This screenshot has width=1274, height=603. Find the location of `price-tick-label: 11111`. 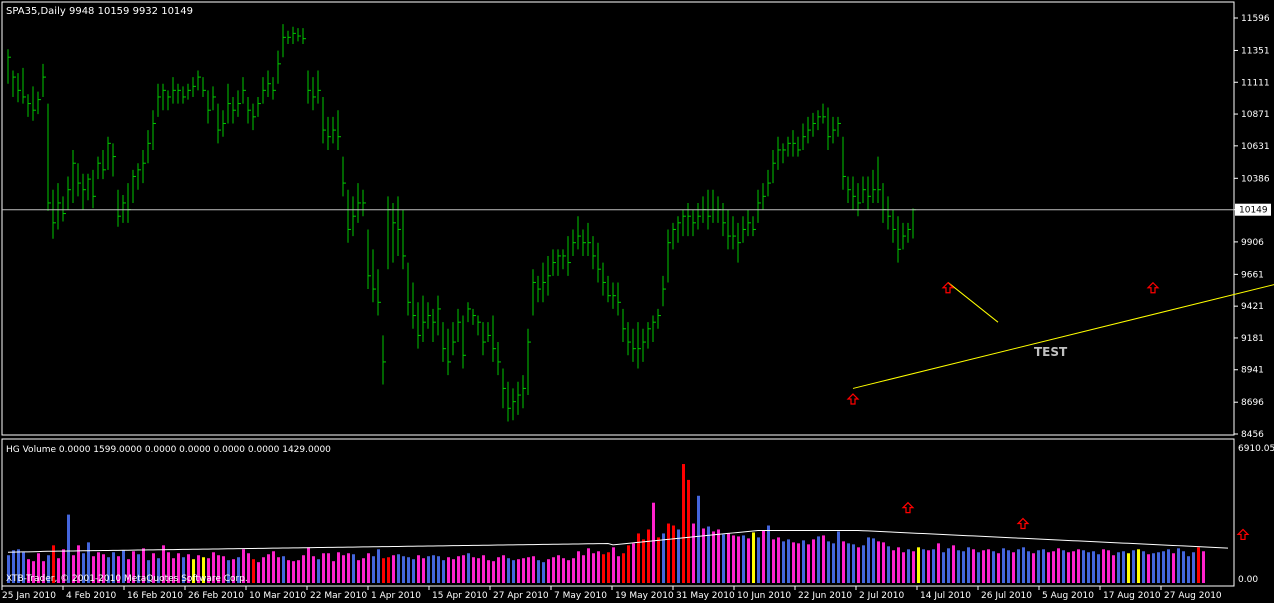

price-tick-label: 11111 is located at coordinates (1255, 83).